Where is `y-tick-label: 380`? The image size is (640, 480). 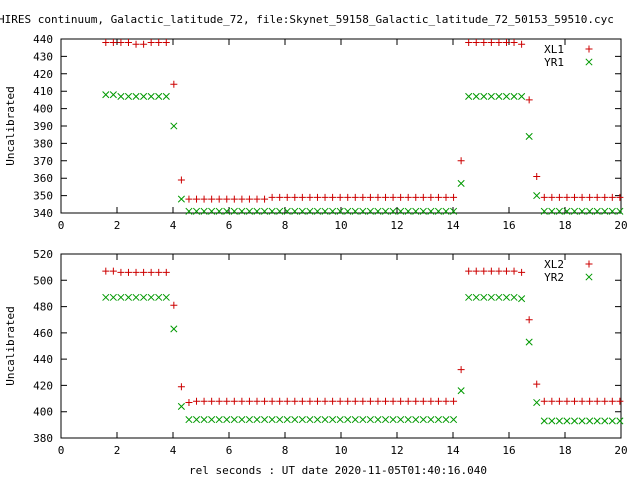
y-tick-label: 380 is located at coordinates (43, 143).